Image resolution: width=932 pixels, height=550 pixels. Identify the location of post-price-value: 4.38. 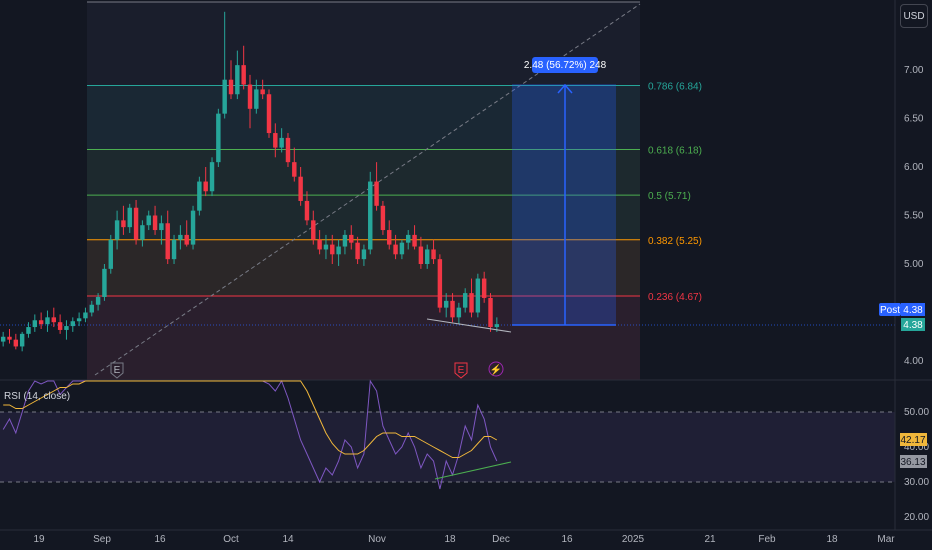
(913, 310).